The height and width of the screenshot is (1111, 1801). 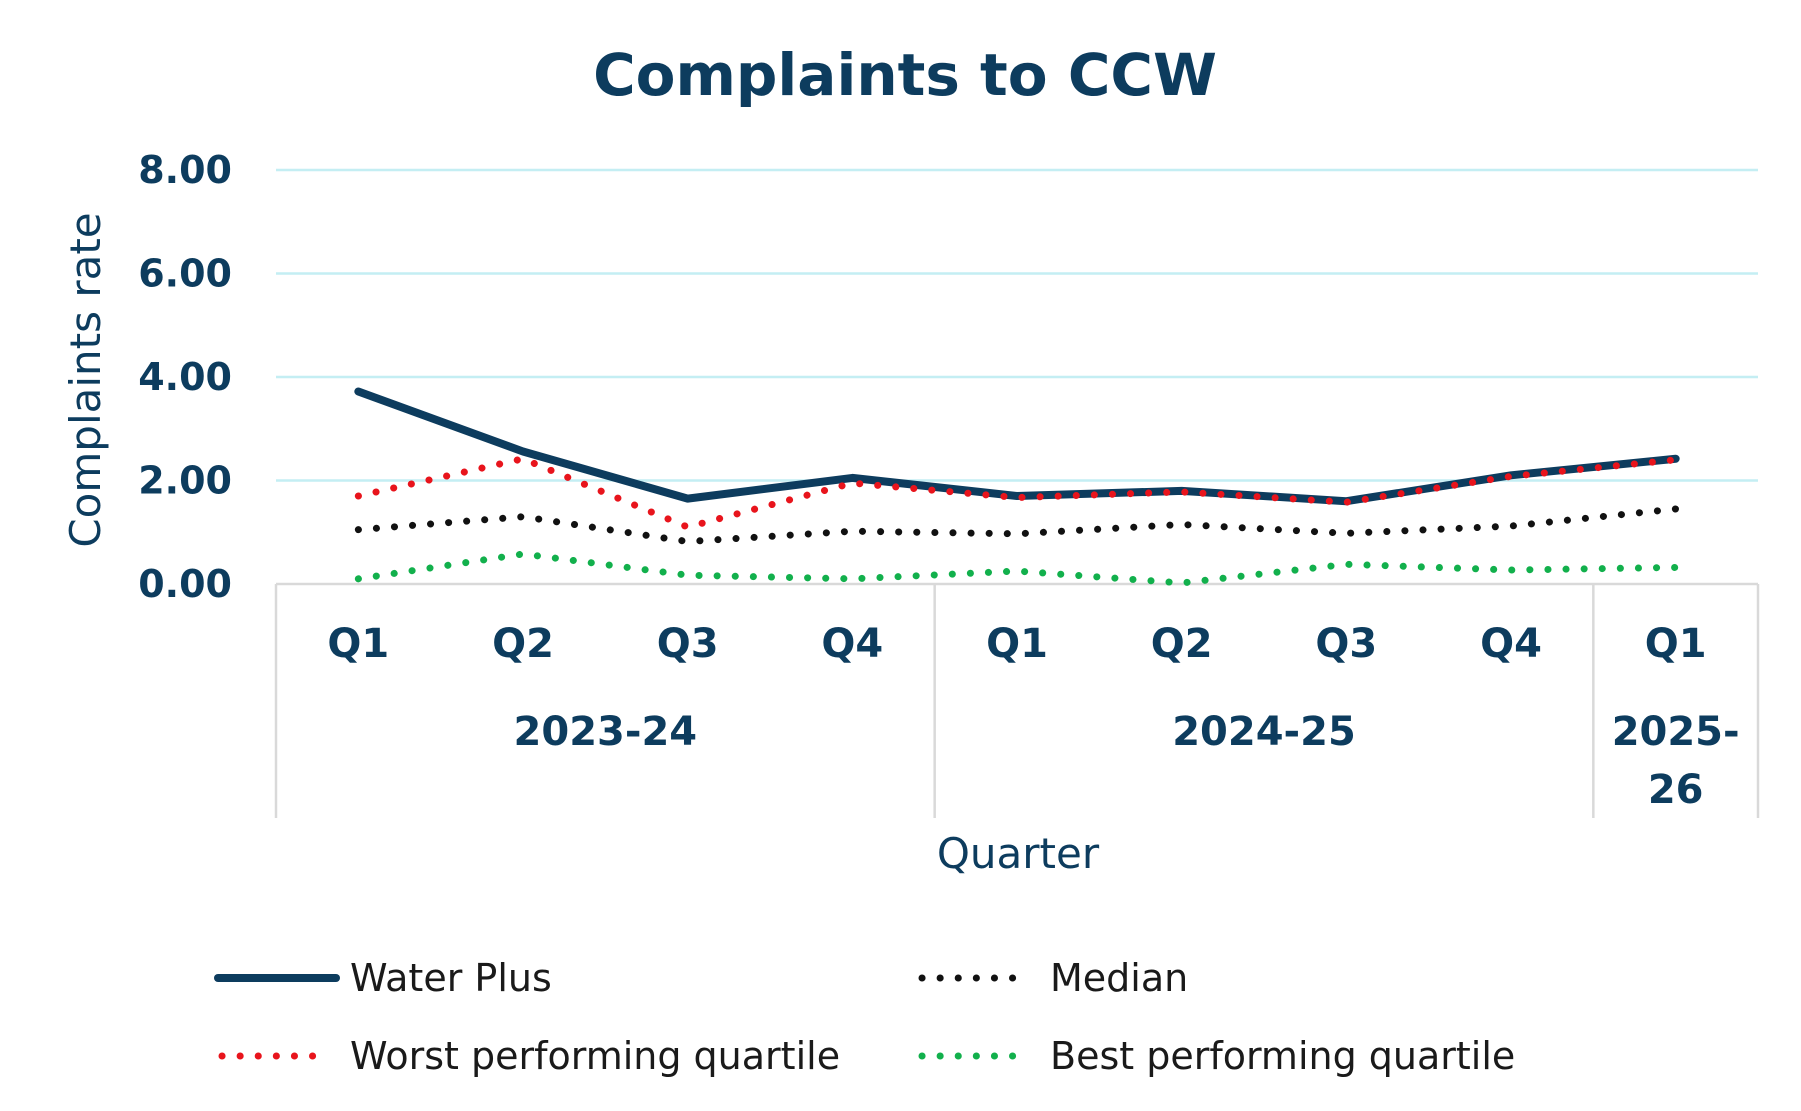 I want to click on x-group-label-line: 26, so click(x=1676, y=790).